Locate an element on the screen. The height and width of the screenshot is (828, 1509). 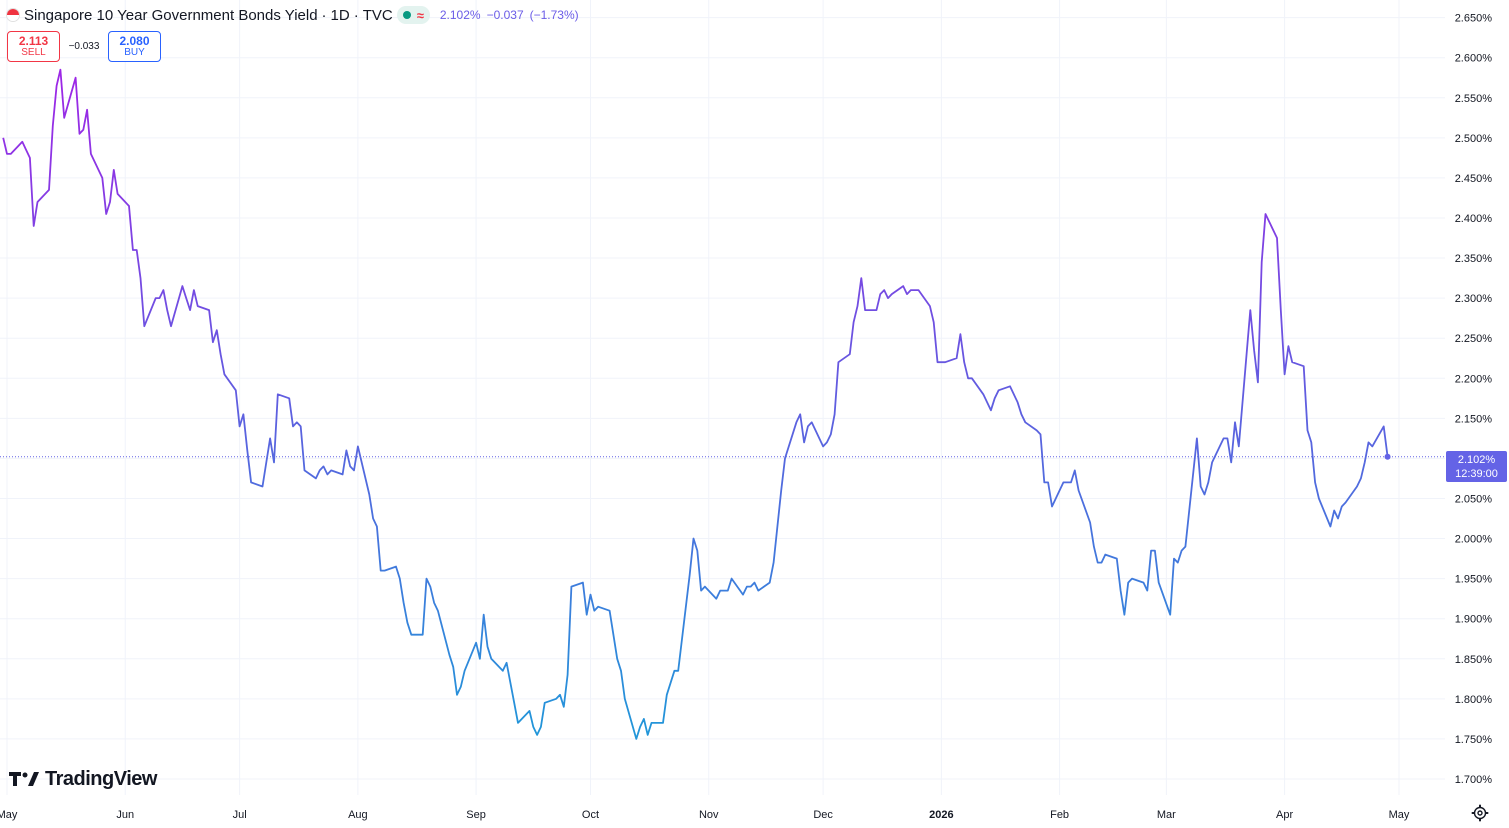
y-tick-label: 2.250% is located at coordinates (1474, 339).